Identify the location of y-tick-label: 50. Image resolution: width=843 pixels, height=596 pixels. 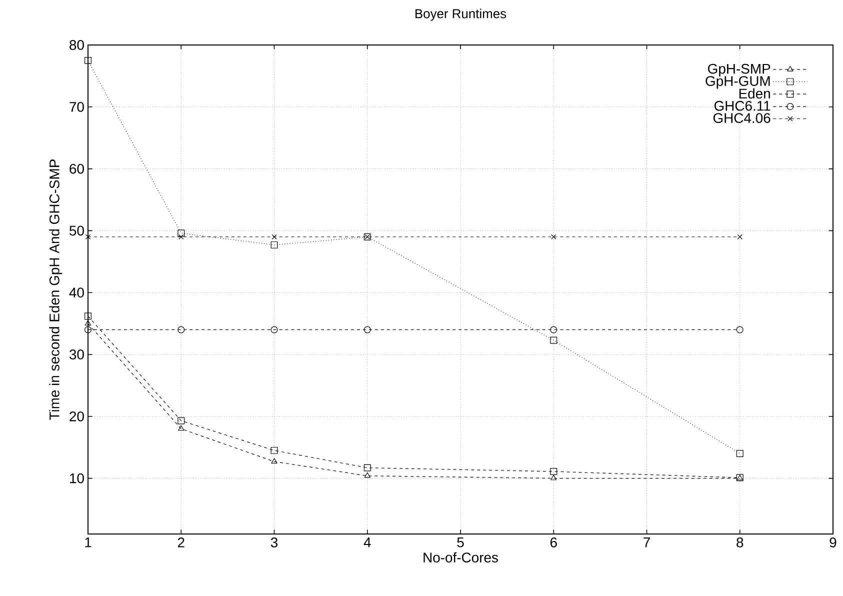
(77, 231).